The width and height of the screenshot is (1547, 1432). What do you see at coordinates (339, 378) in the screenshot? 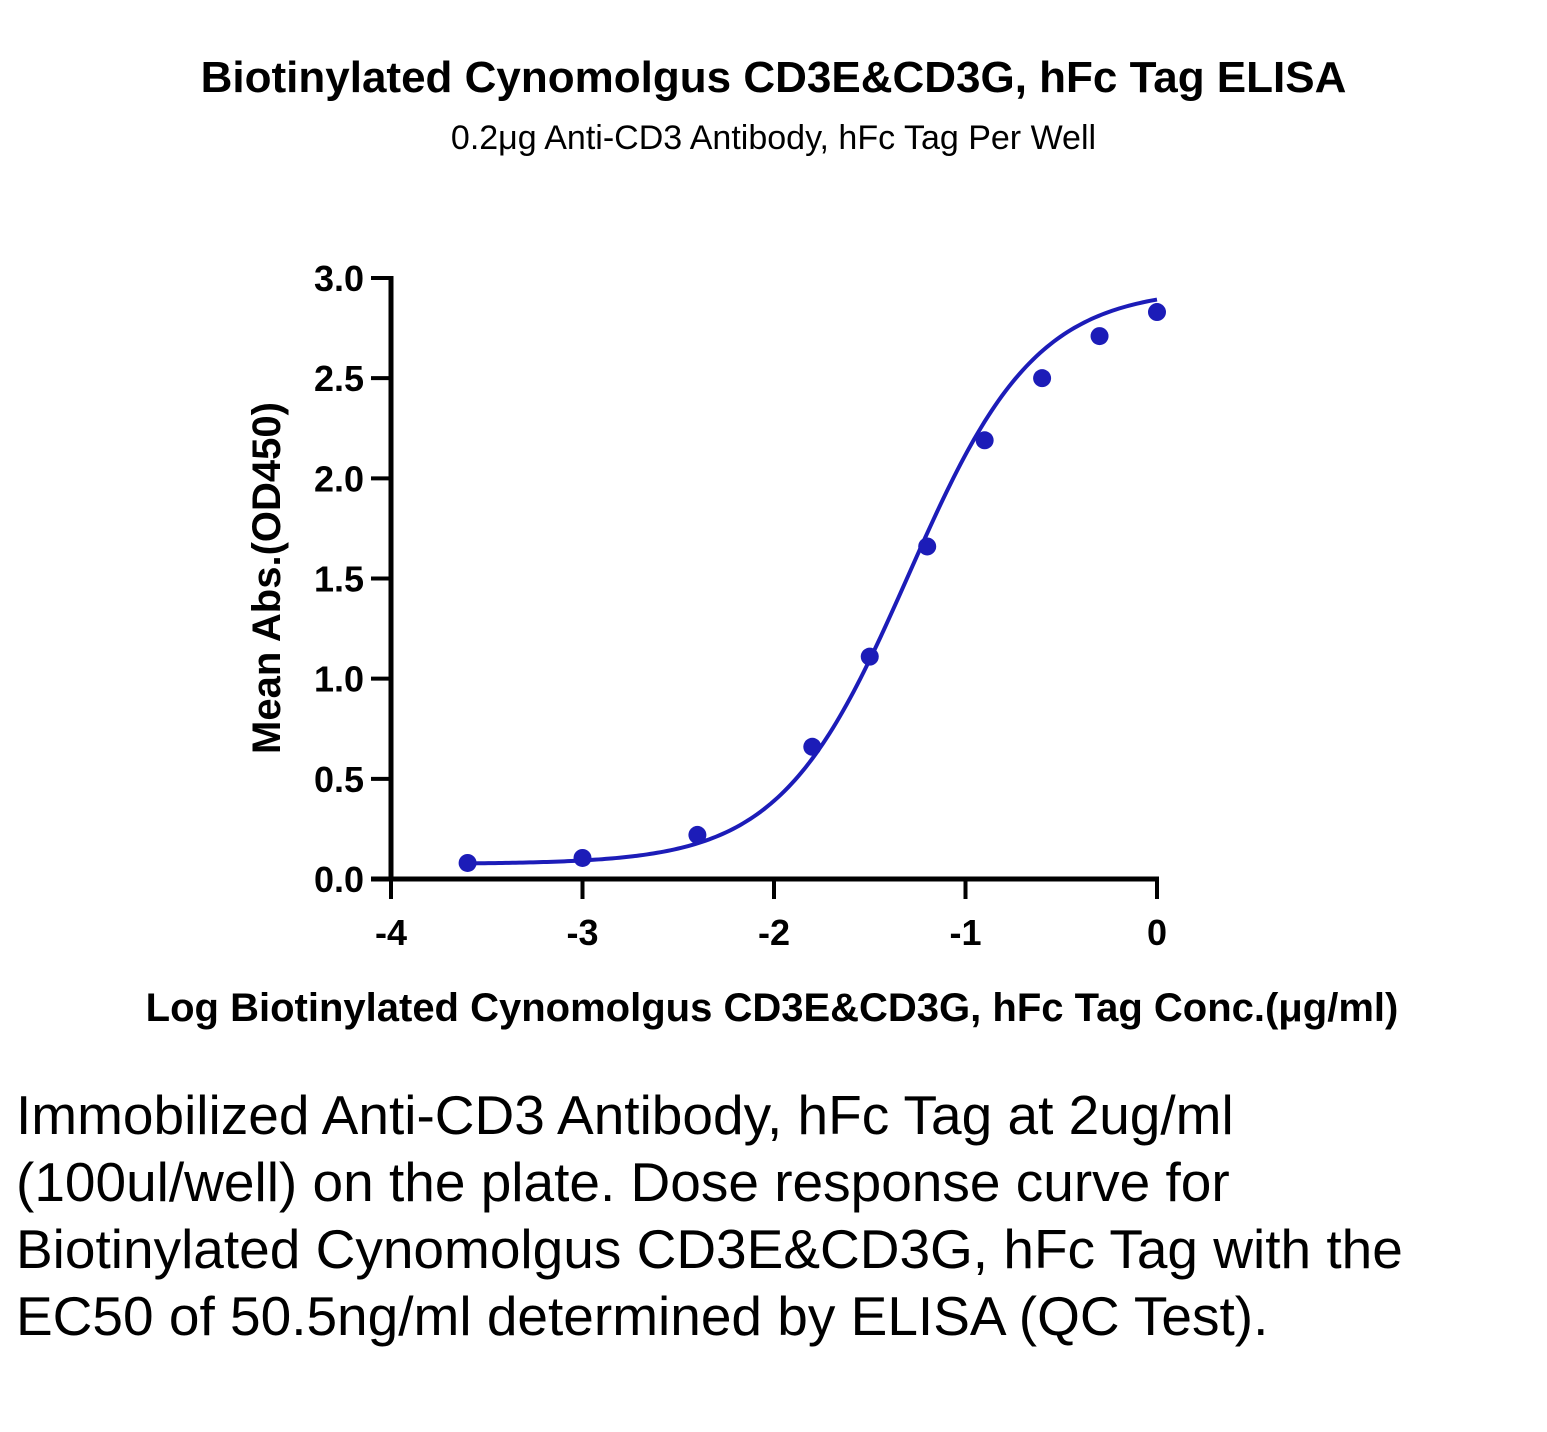
I see `y-tick-label: 2.5` at bounding box center [339, 378].